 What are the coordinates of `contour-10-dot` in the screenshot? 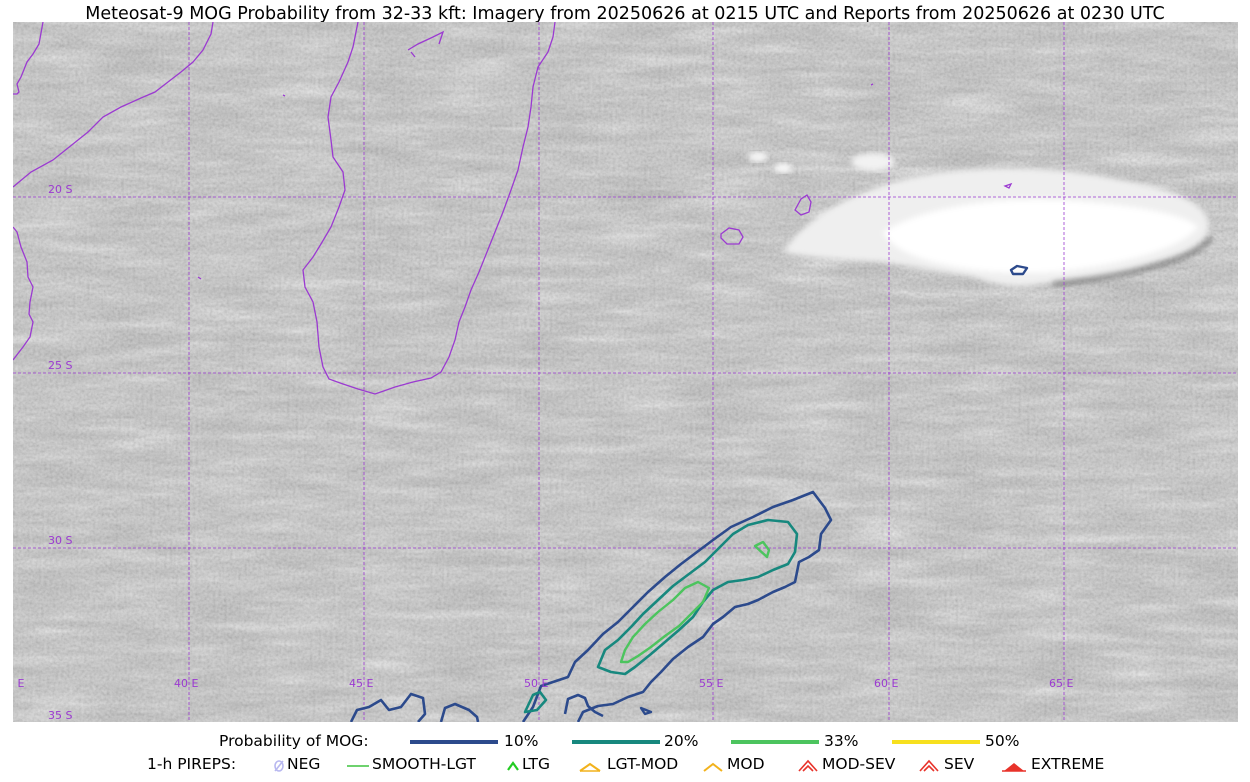 It's located at (646, 711).